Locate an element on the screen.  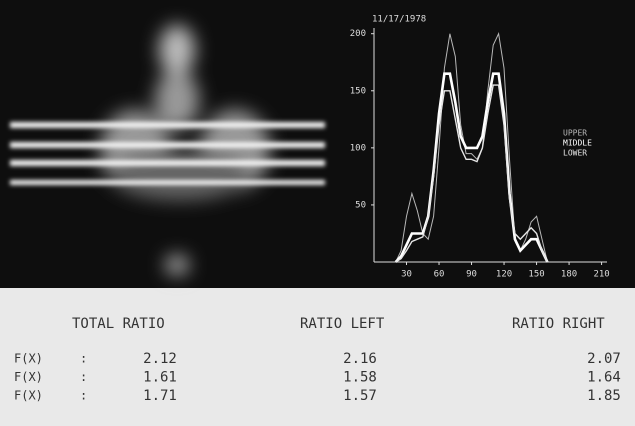
y-tick-label: 100 is located at coordinates (358, 148).